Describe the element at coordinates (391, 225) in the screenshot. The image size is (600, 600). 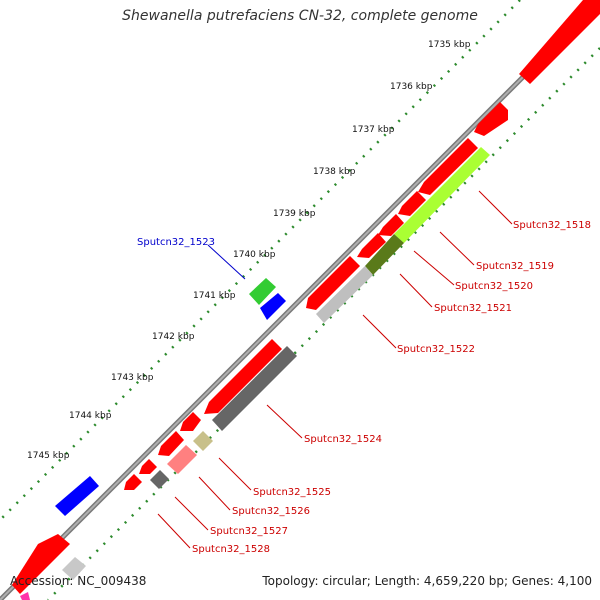
I see `gene-arrow-f4` at that location.